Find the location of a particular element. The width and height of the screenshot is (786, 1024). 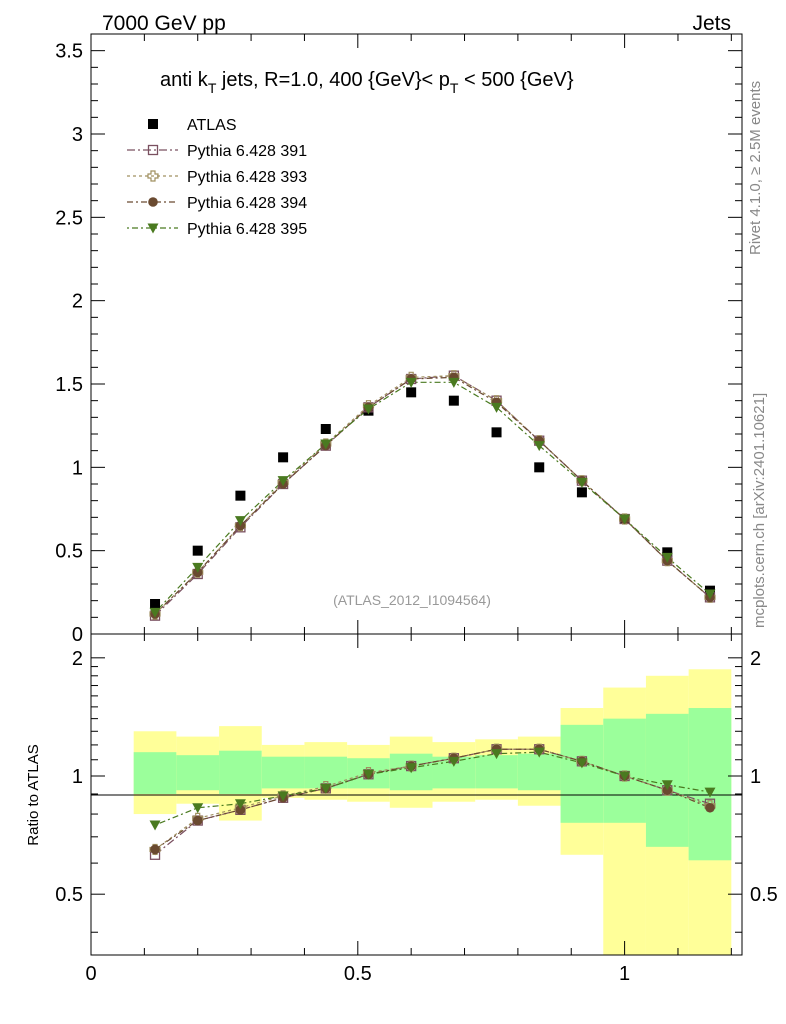

ratio-y-tick-label: 2 is located at coordinates (77, 659).